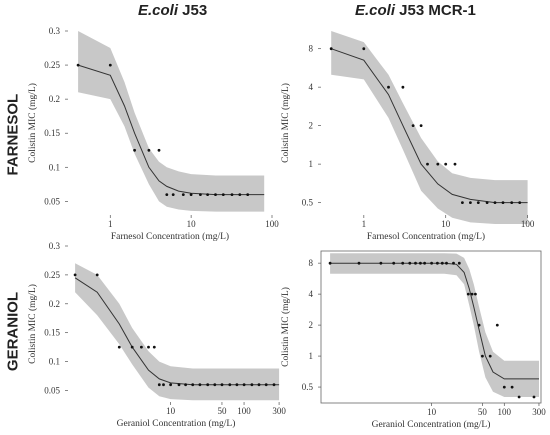 Image resolution: width=550 pixels, height=435 pixels. Describe the element at coordinates (158, 10) in the screenshot. I see `column-title-j53-italic: E.coli` at that location.